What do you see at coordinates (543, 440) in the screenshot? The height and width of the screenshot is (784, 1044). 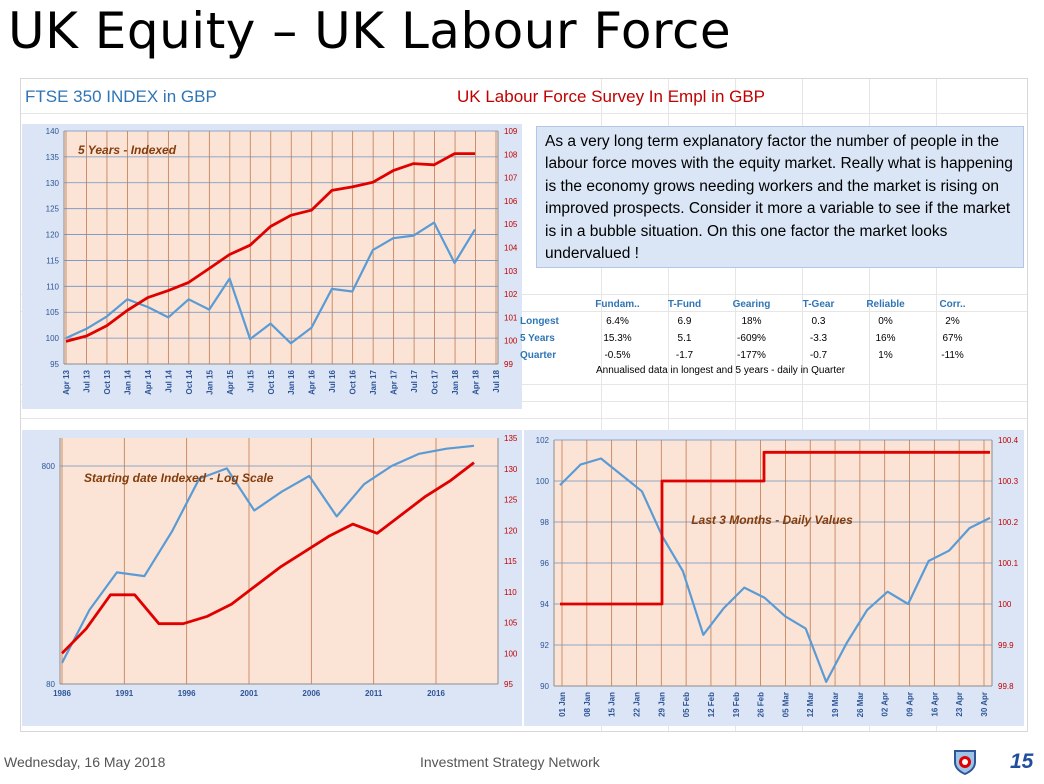 I see `y-left-tick-label: 102` at bounding box center [543, 440].